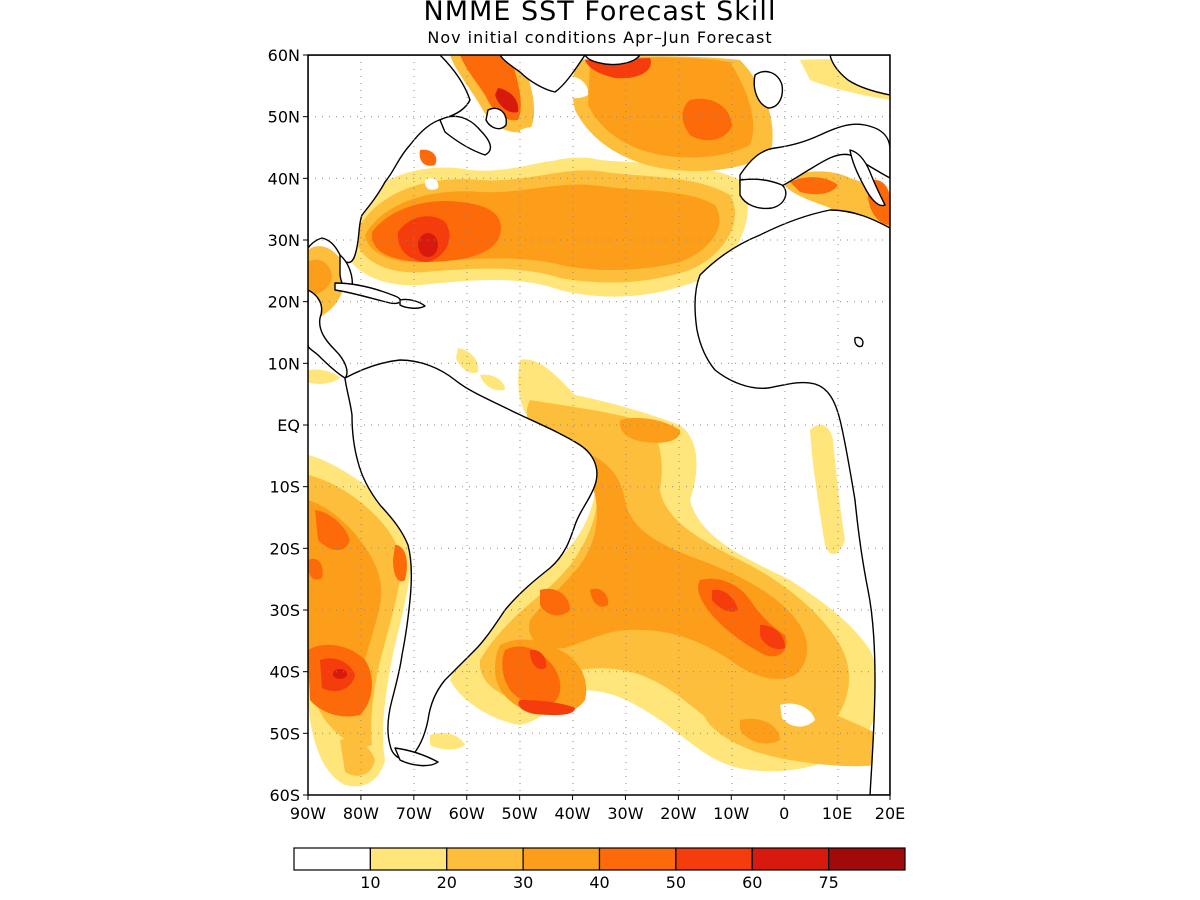  What do you see at coordinates (867, 178) in the screenshot?
I see `italy-land` at bounding box center [867, 178].